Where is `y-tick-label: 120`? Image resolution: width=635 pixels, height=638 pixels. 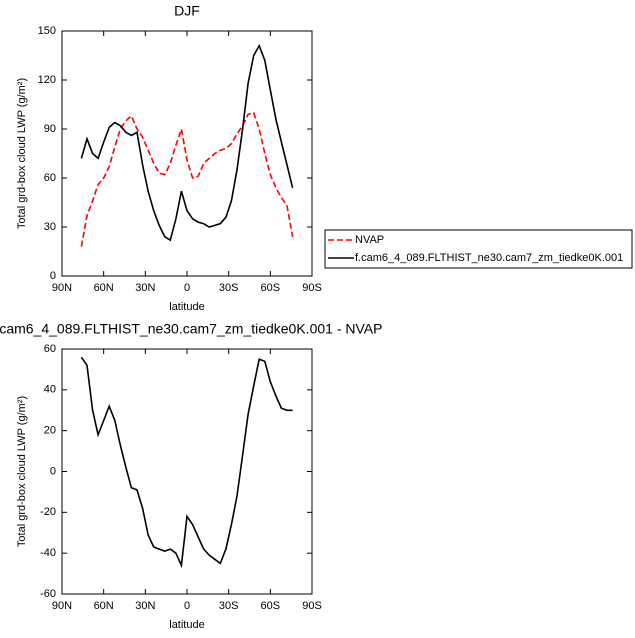 y-tick-label: 120 is located at coordinates (47, 80).